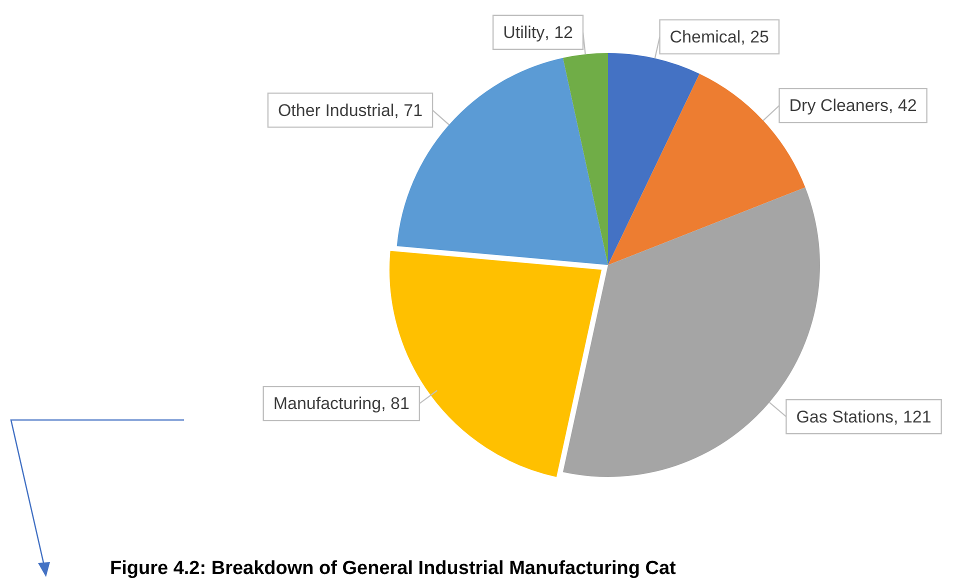 This screenshot has width=959, height=584. I want to click on slice-label: Gas Stations, so click(845, 416).